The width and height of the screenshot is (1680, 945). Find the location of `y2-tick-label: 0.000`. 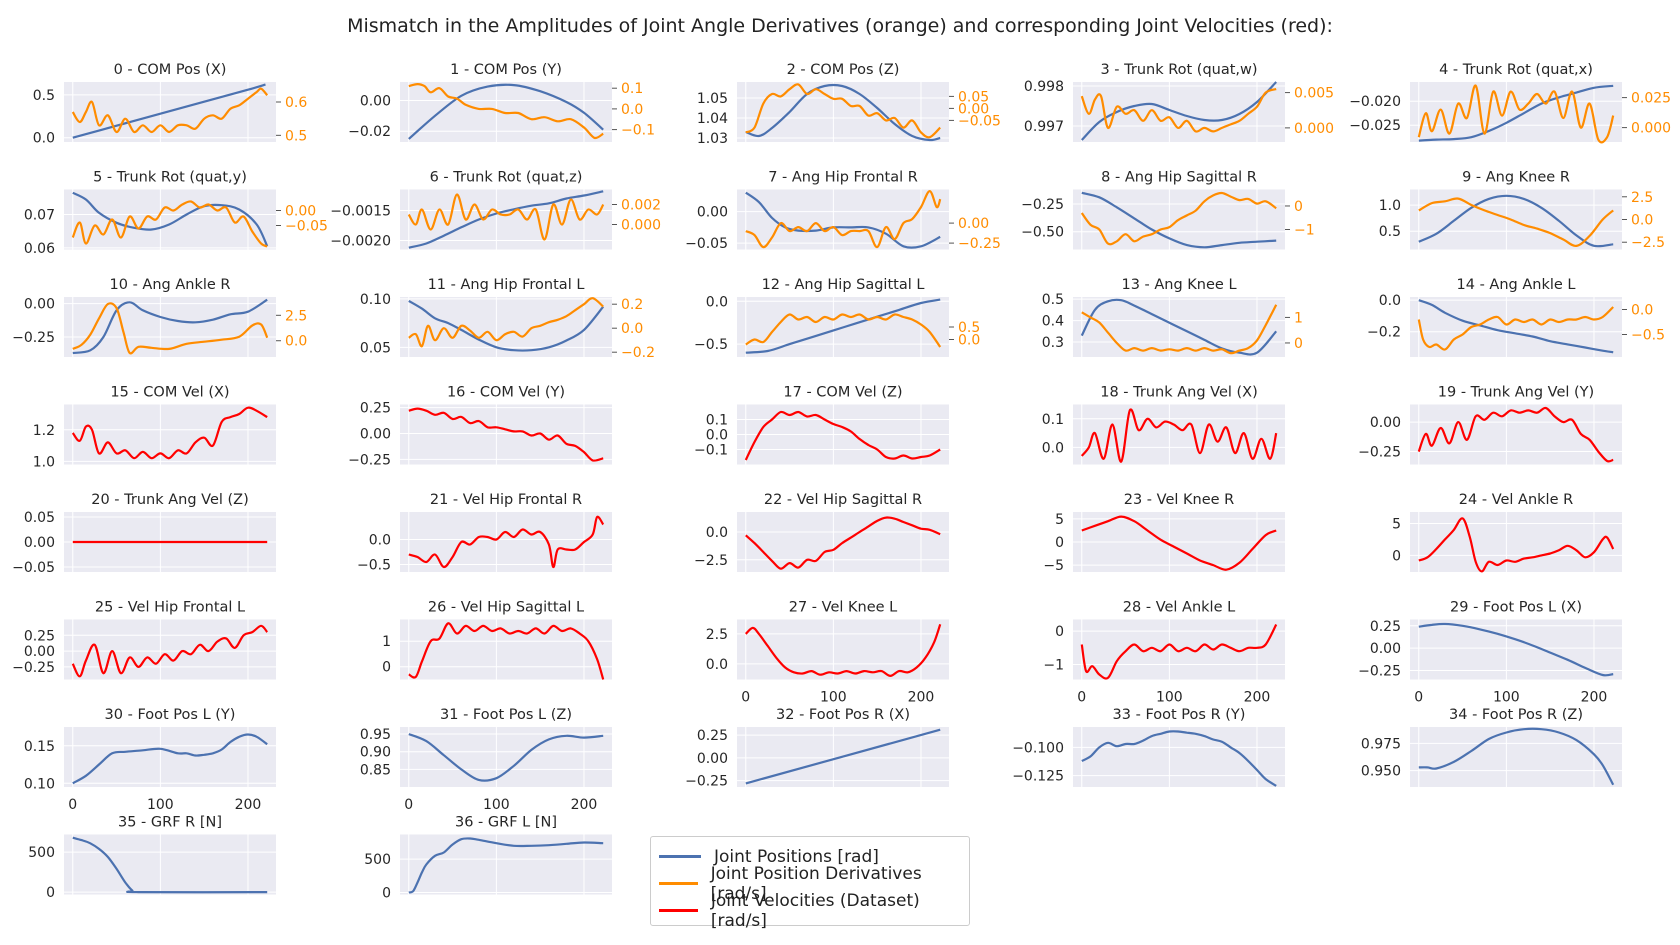

y2-tick-label: 0.000 is located at coordinates (641, 226).